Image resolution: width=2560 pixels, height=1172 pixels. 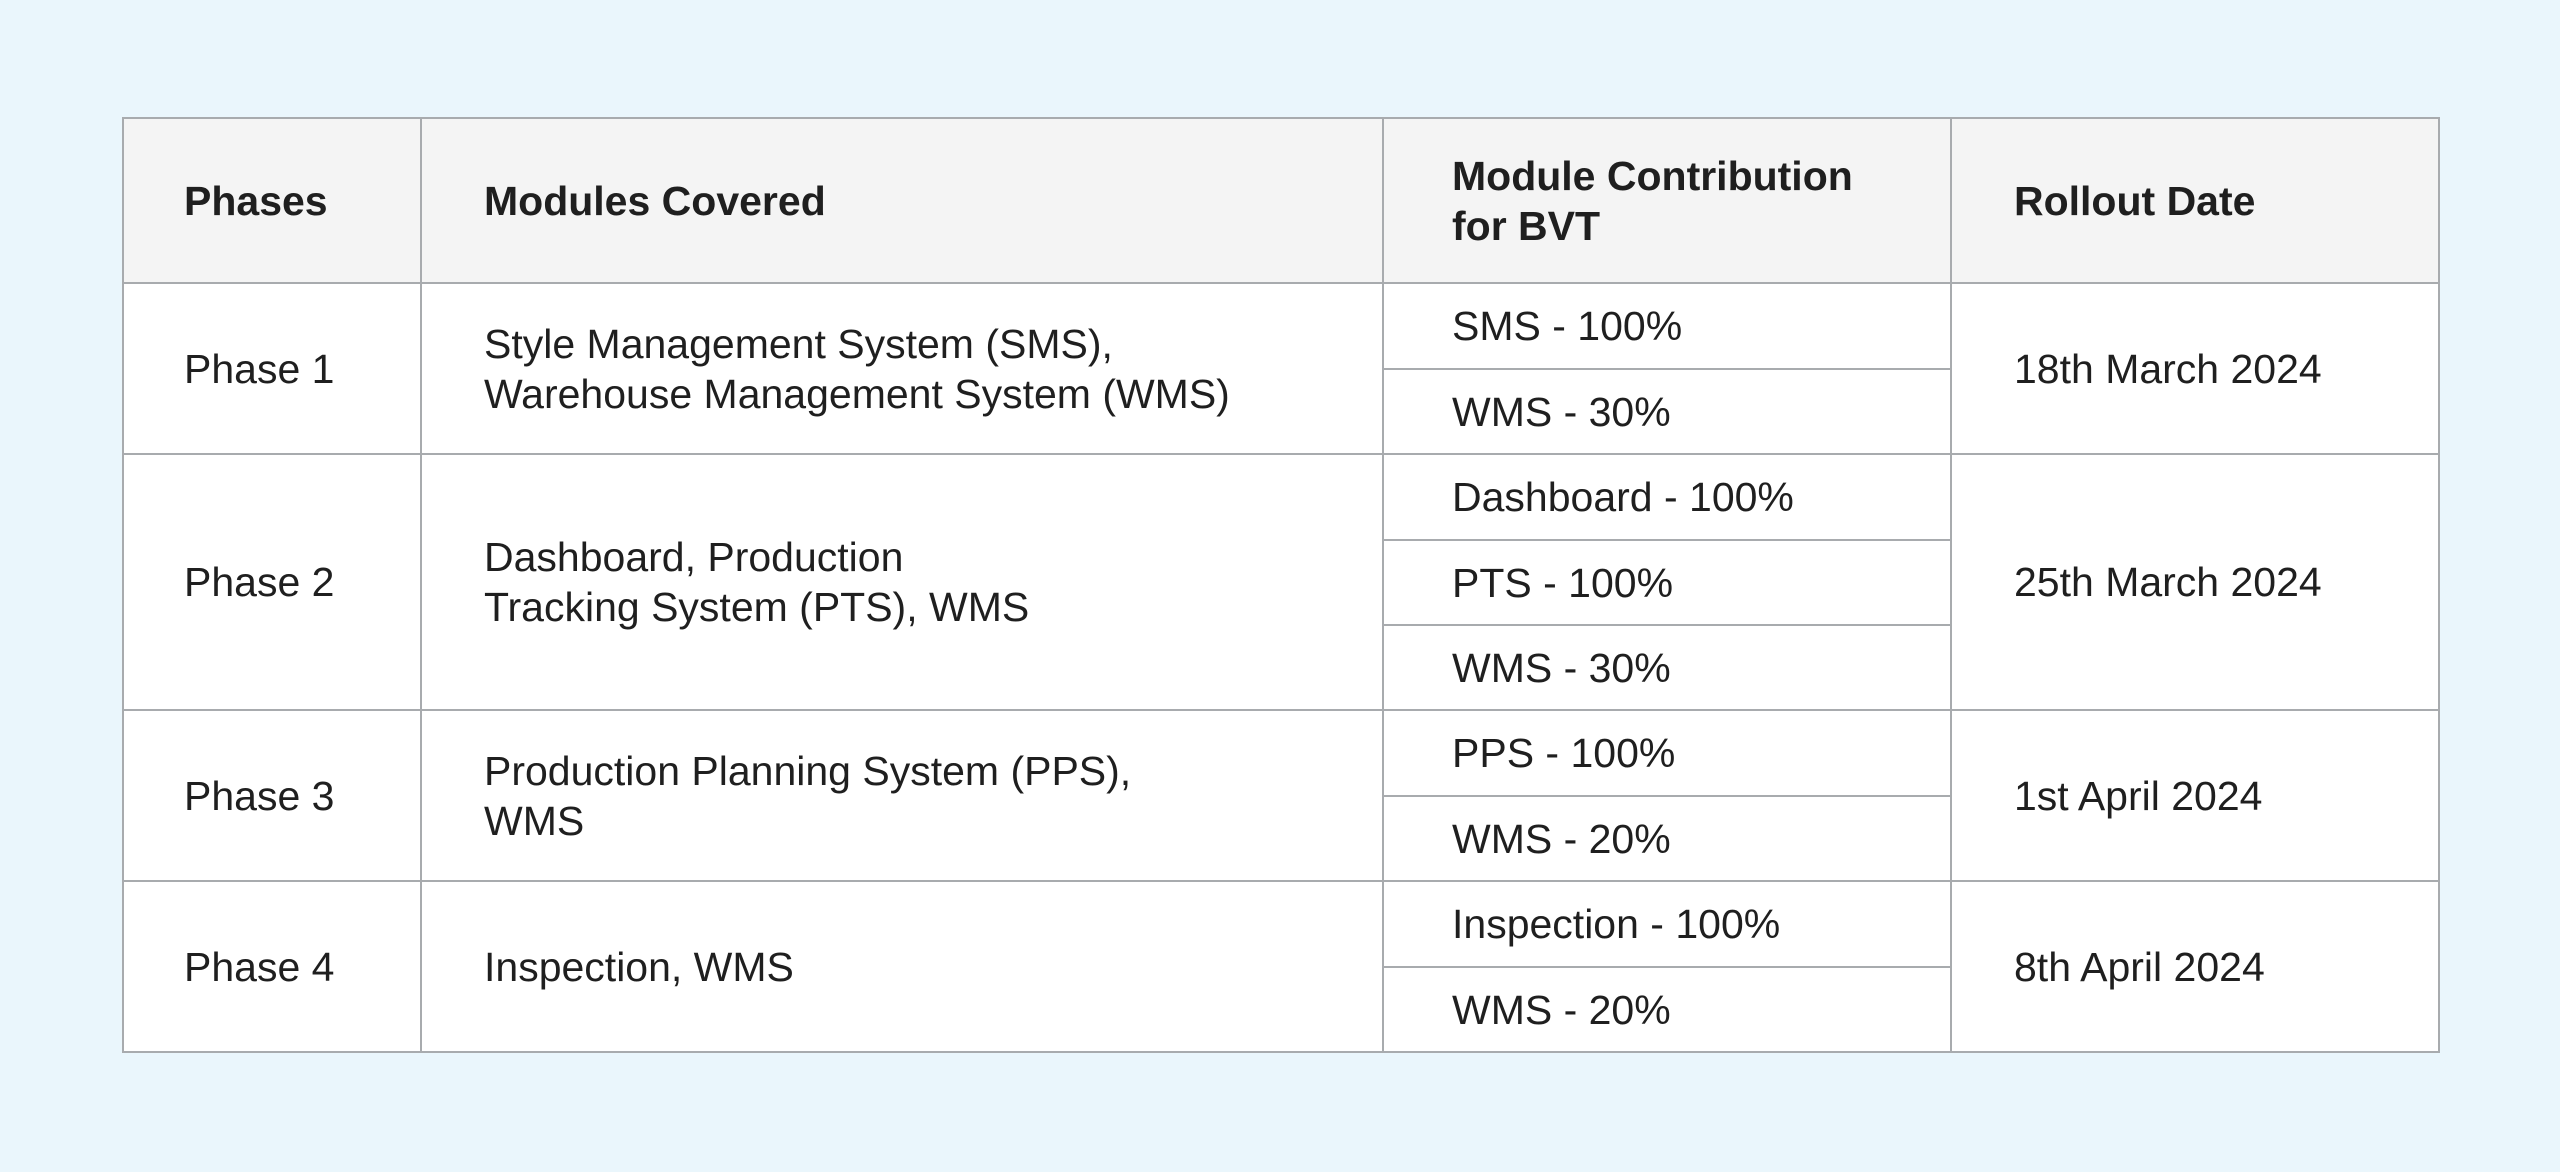 What do you see at coordinates (534, 820) in the screenshot?
I see `modules-line: WMS` at bounding box center [534, 820].